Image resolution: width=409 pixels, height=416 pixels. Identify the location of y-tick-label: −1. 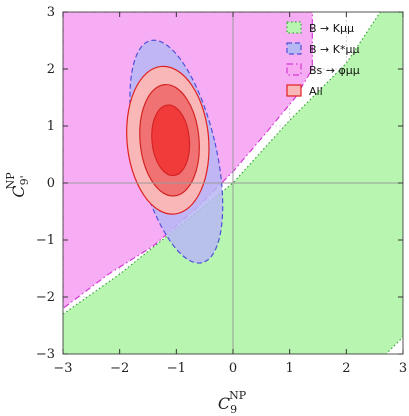
(45, 240).